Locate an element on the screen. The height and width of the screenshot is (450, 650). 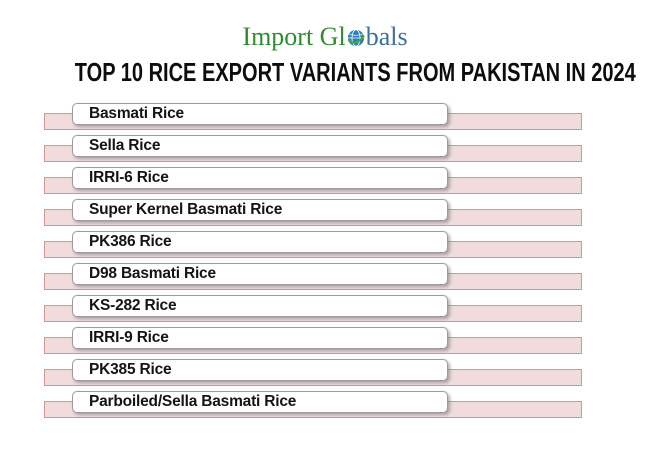
item-label: Basmati Rice is located at coordinates (136, 113).